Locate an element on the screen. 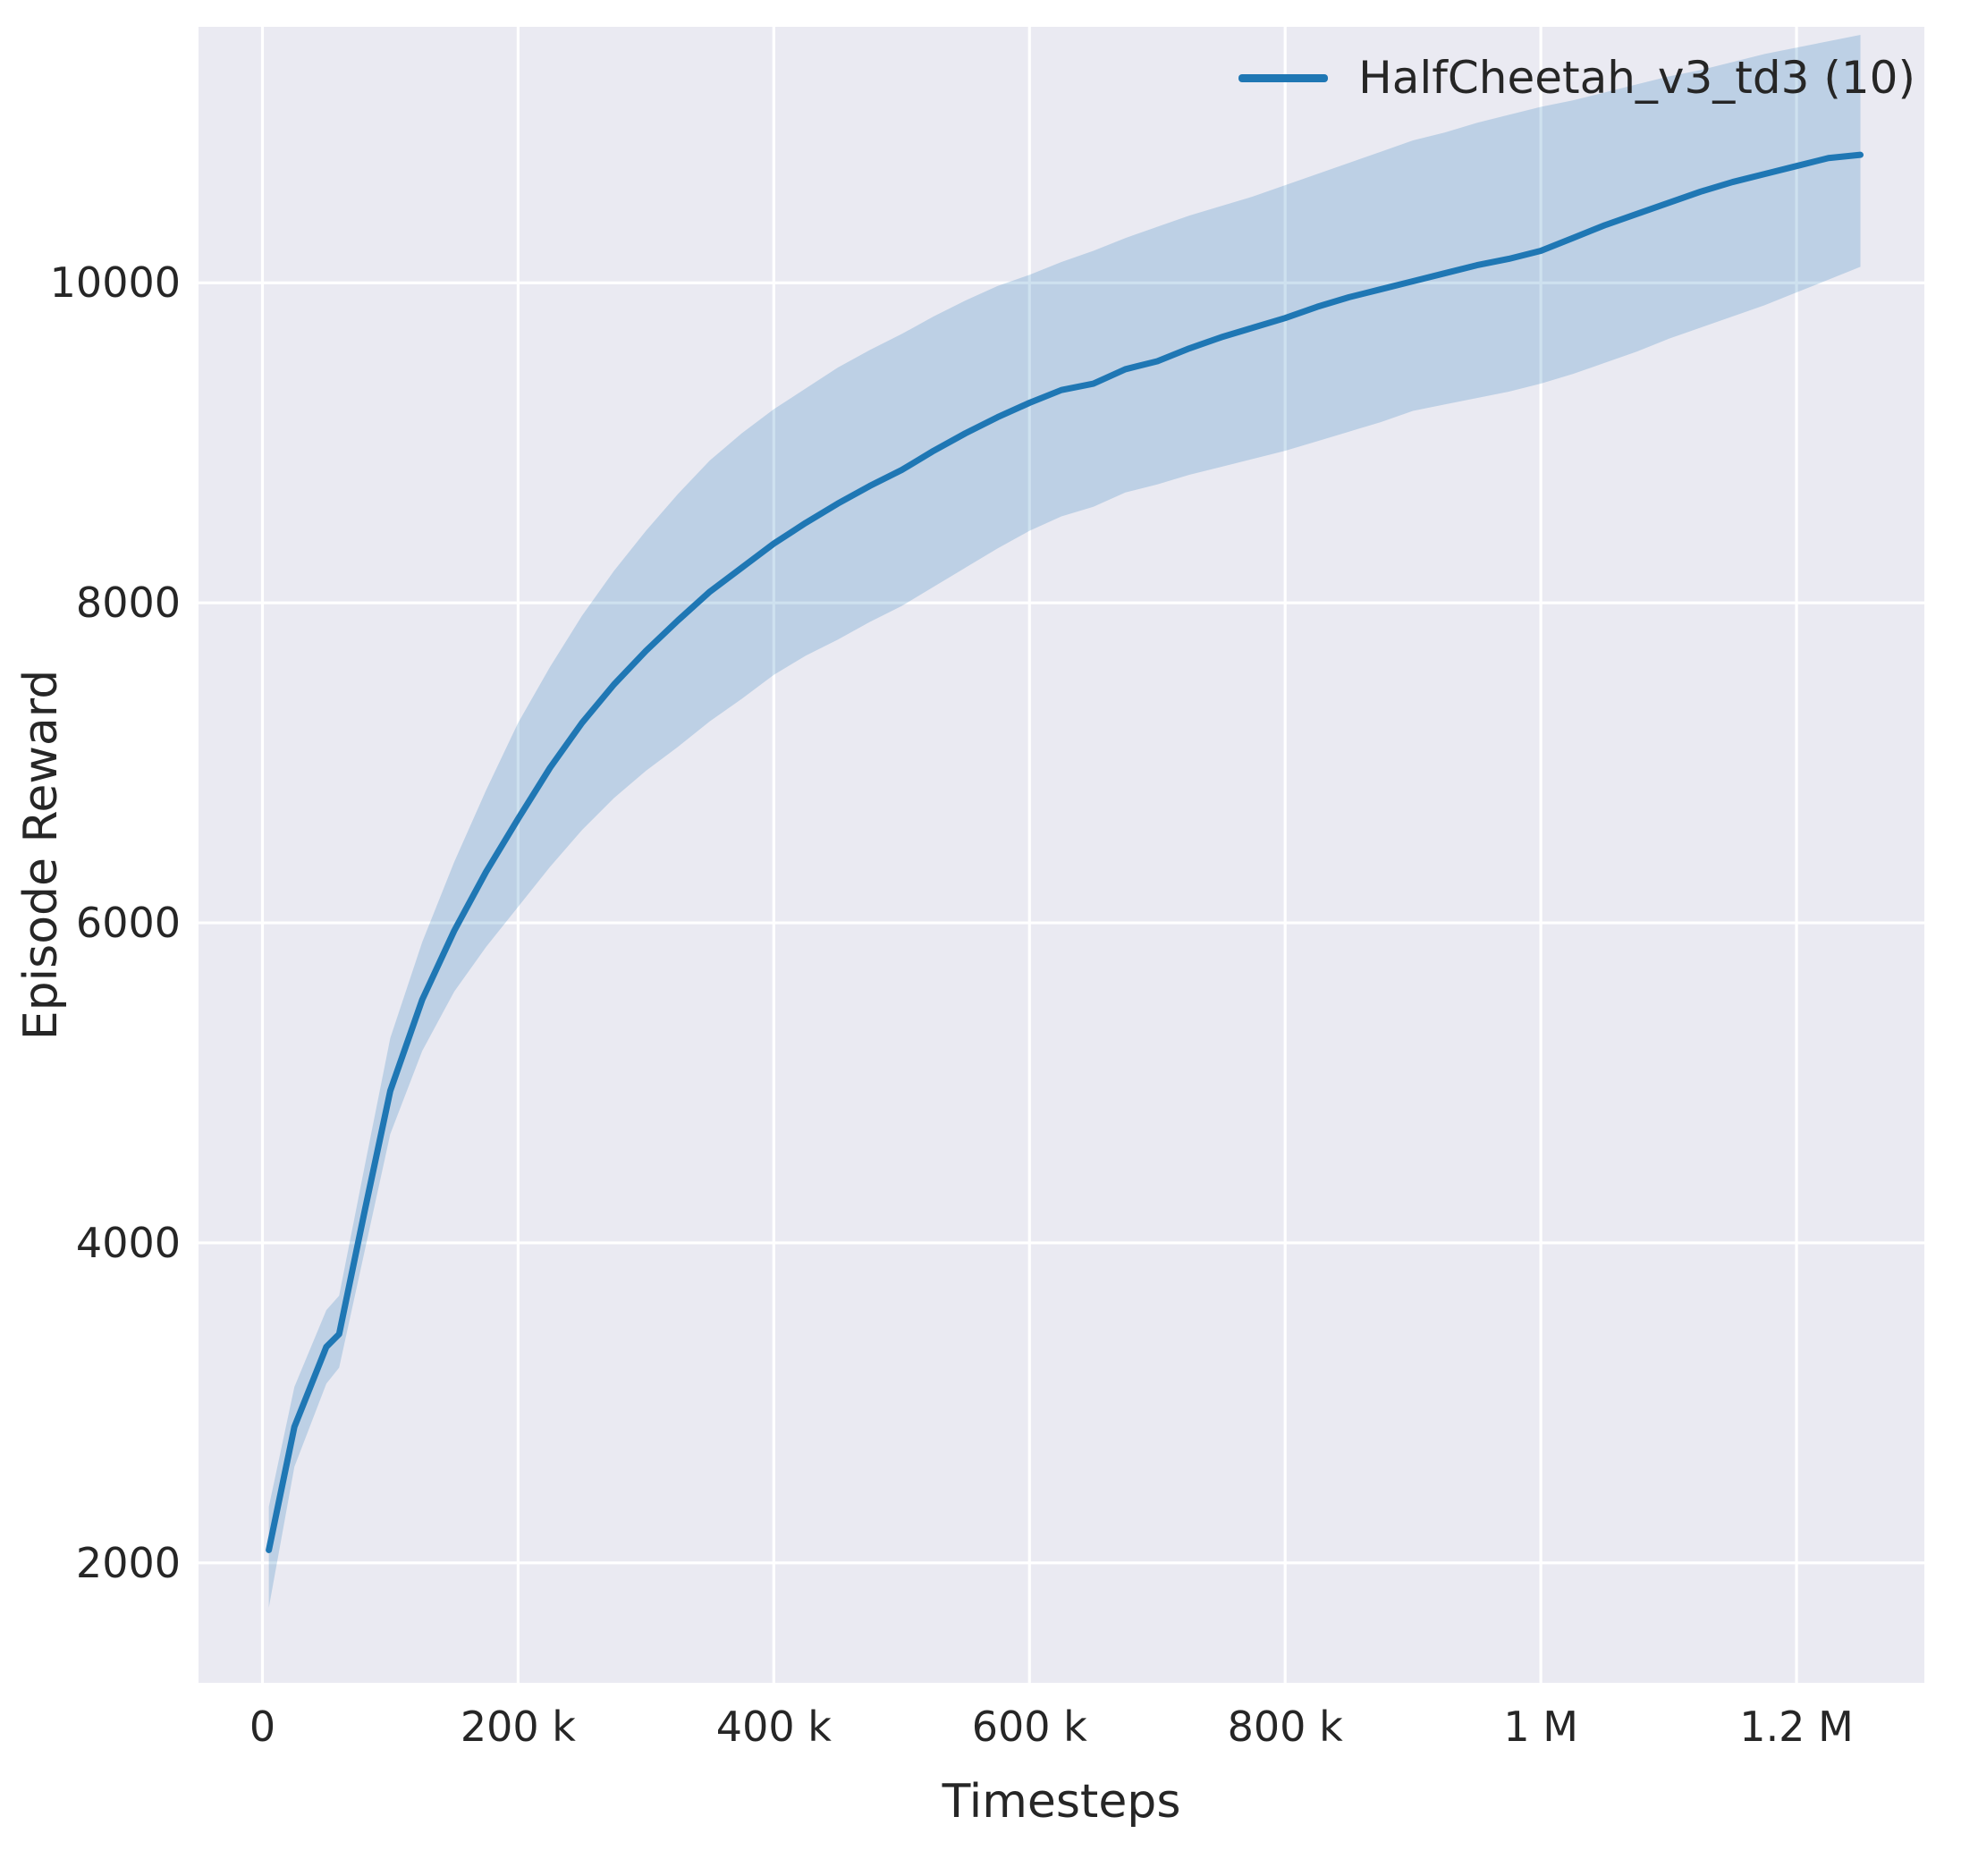 The width and height of the screenshot is (1978, 1876). y-tick-label: 8000 is located at coordinates (128, 603).